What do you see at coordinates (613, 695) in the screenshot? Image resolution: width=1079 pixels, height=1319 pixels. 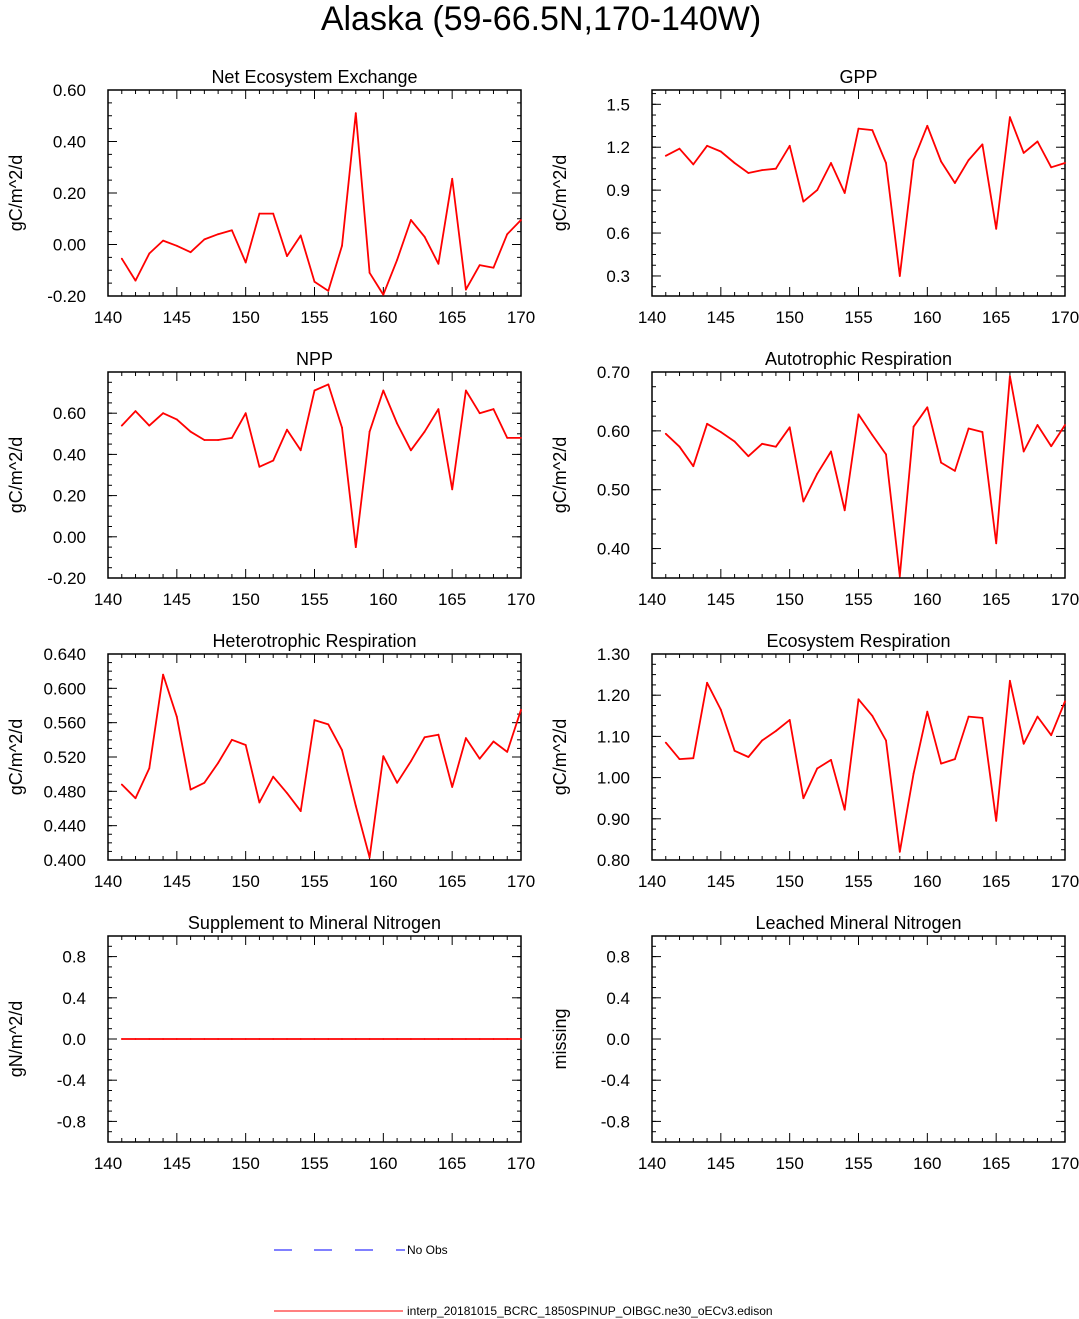 I see `y-tick-label: 1.20` at bounding box center [613, 695].